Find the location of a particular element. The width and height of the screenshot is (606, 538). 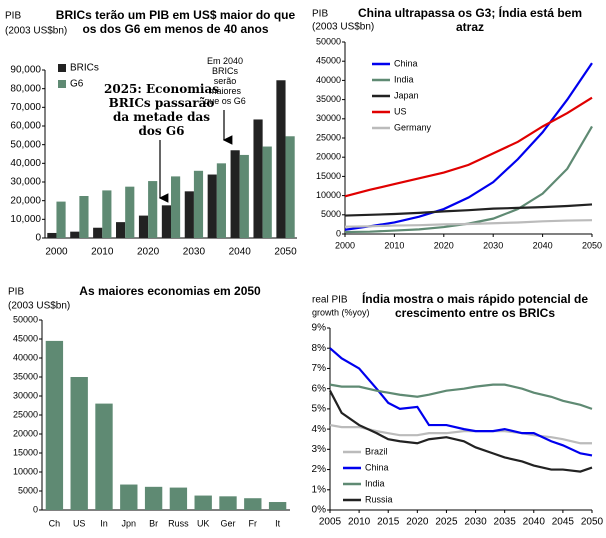

x-tick-label: 2015 is located at coordinates (388, 522).